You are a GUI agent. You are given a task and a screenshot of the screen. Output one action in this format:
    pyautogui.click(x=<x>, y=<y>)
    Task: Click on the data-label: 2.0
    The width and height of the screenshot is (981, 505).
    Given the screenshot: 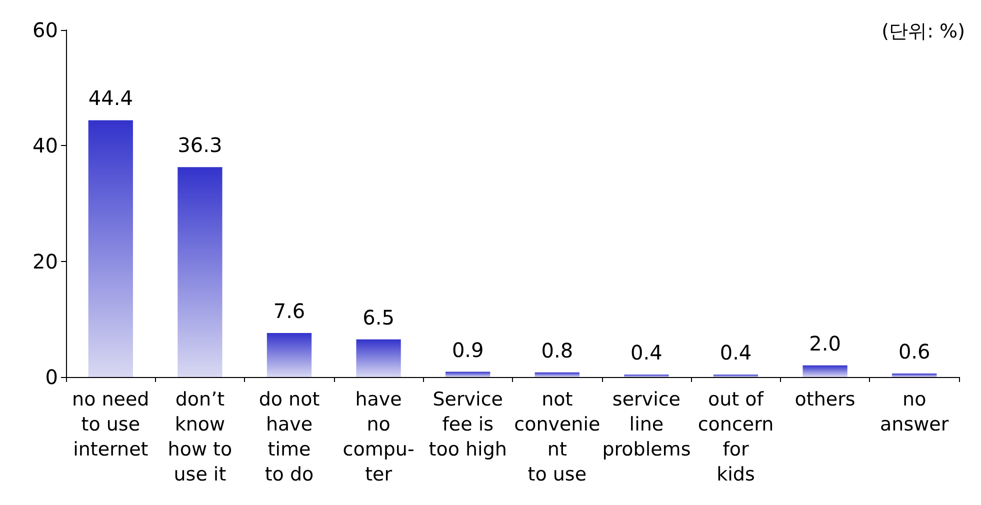 What is the action you would take?
    pyautogui.click(x=825, y=343)
    